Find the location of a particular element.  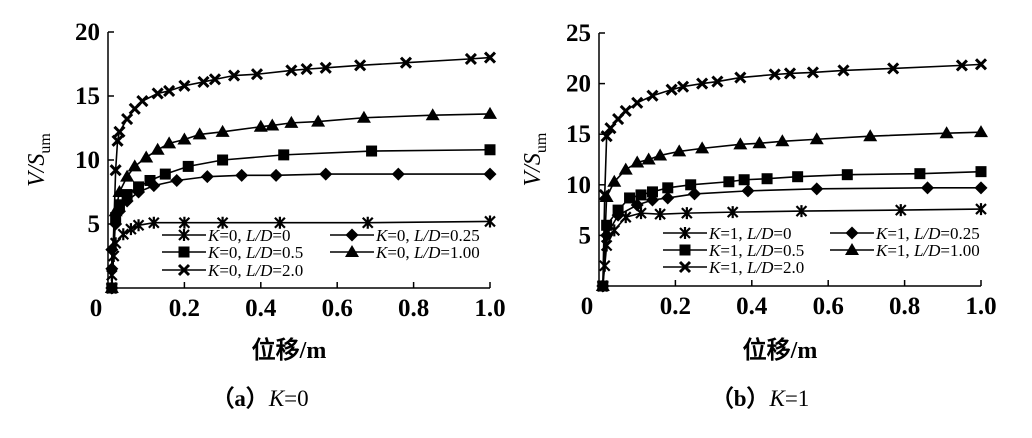

legend-label: K=0, L/D=0.25 is located at coordinates (427, 235).